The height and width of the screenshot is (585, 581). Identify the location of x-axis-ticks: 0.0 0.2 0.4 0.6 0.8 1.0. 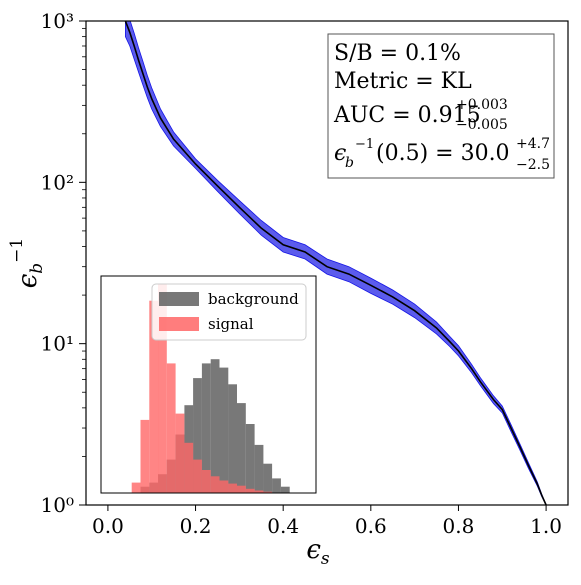
(327, 521).